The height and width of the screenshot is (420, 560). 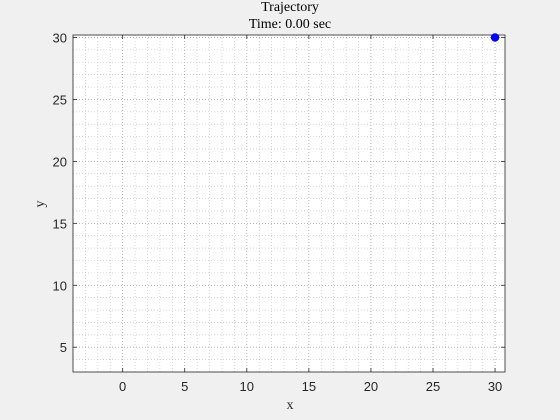 What do you see at coordinates (122, 386) in the screenshot?
I see `x-tick-label: 0` at bounding box center [122, 386].